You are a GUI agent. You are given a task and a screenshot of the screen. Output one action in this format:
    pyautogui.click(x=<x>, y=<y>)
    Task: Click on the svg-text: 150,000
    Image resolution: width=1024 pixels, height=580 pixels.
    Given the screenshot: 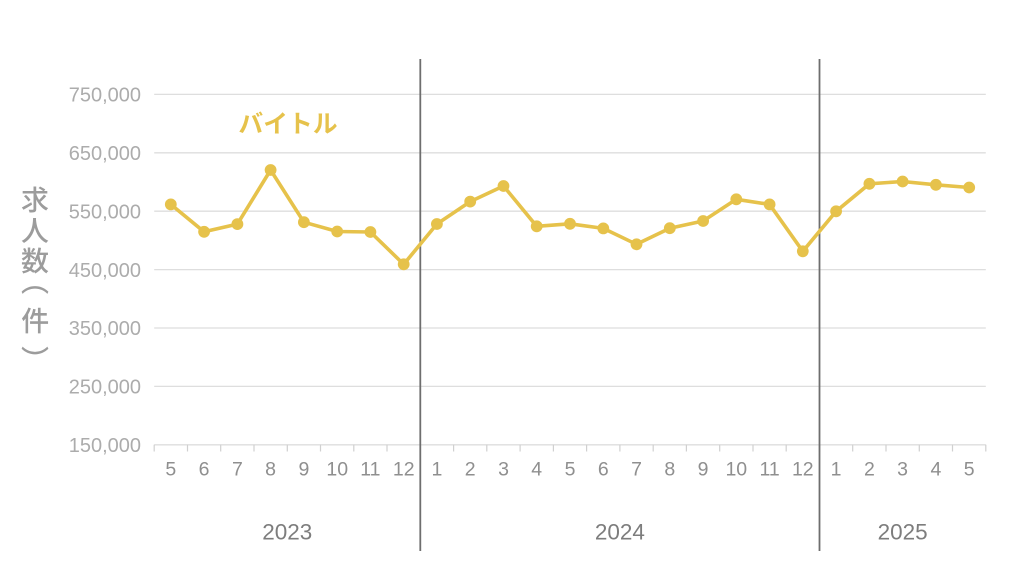 What is the action you would take?
    pyautogui.click(x=105, y=446)
    